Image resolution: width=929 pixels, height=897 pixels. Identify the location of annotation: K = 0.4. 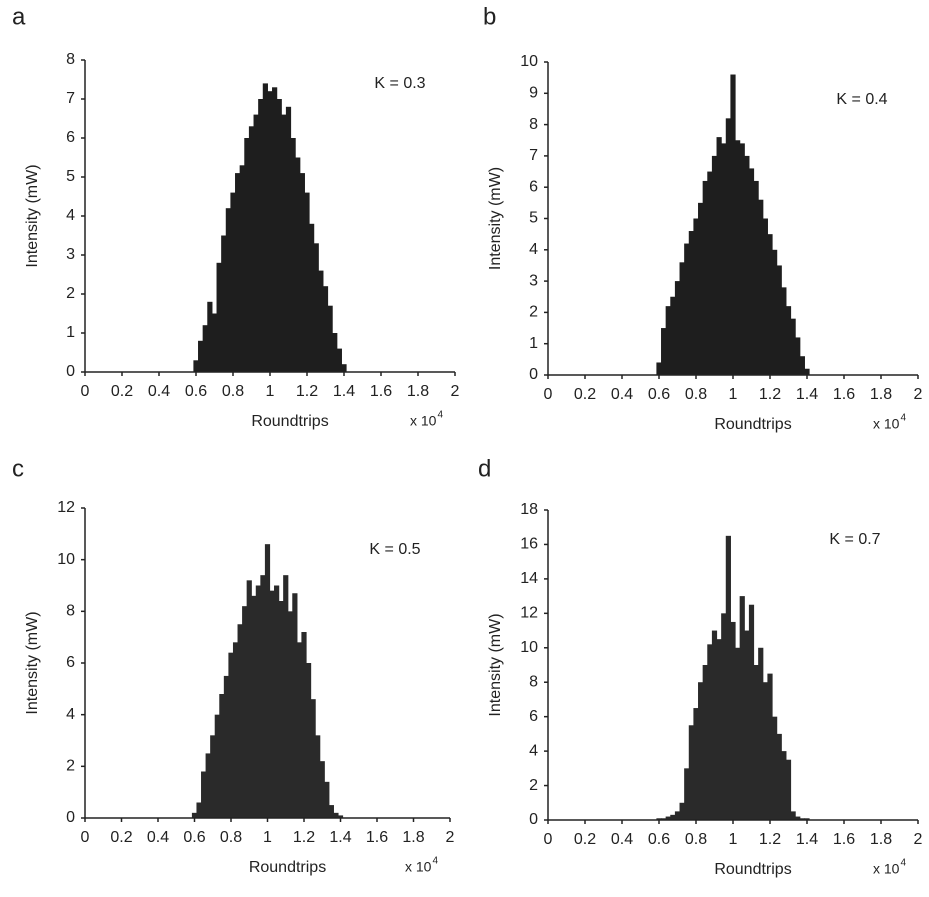
(861, 99).